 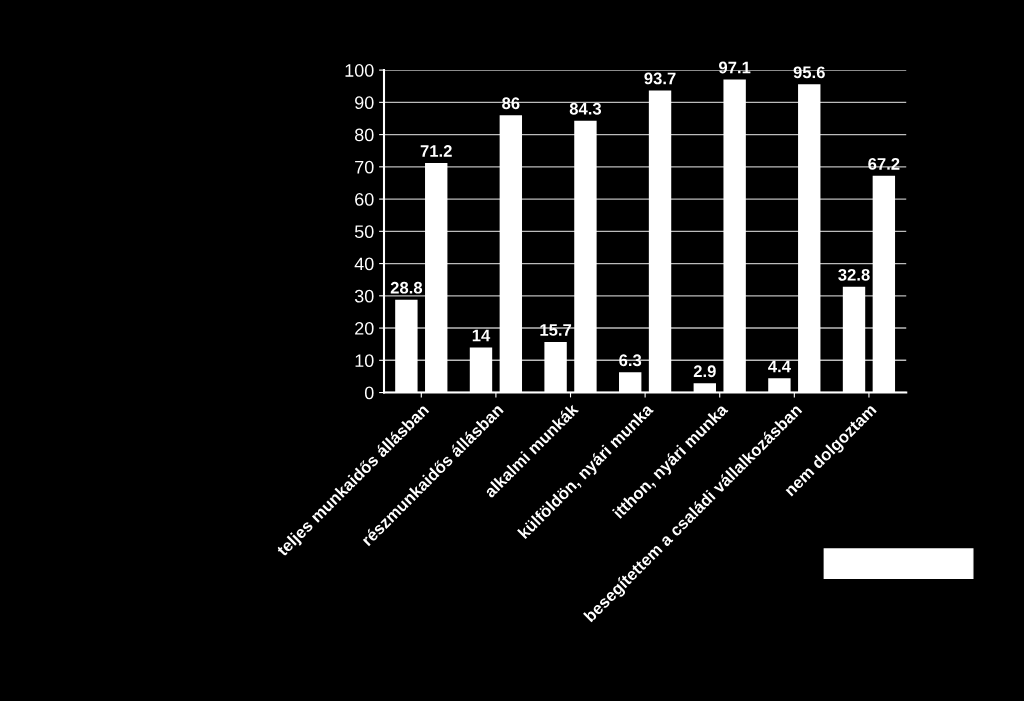 What do you see at coordinates (359, 70) in the screenshot?
I see `y-tick-label: 100` at bounding box center [359, 70].